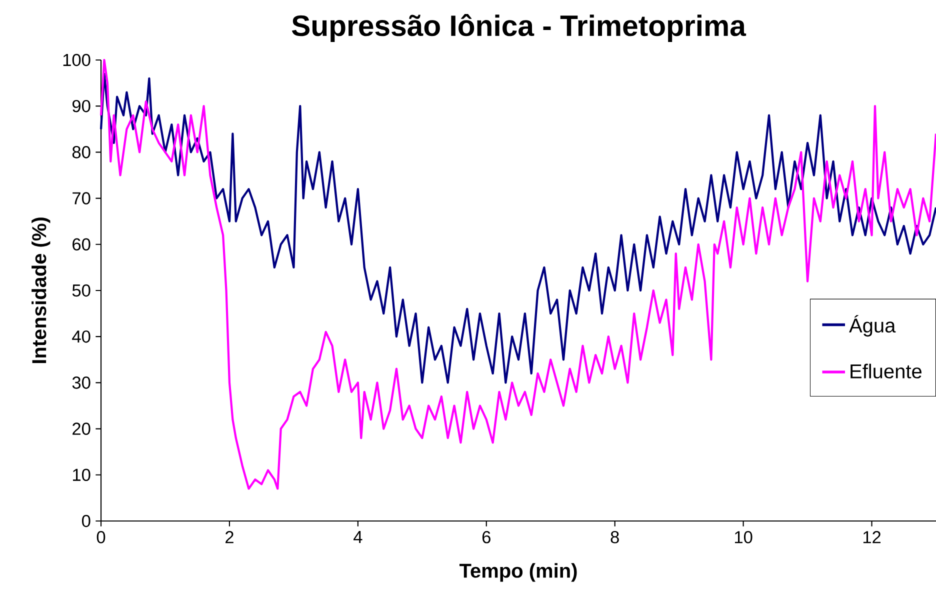 Image resolution: width=936 pixels, height=614 pixels. I want to click on y-tick-label: 70, so click(81, 198).